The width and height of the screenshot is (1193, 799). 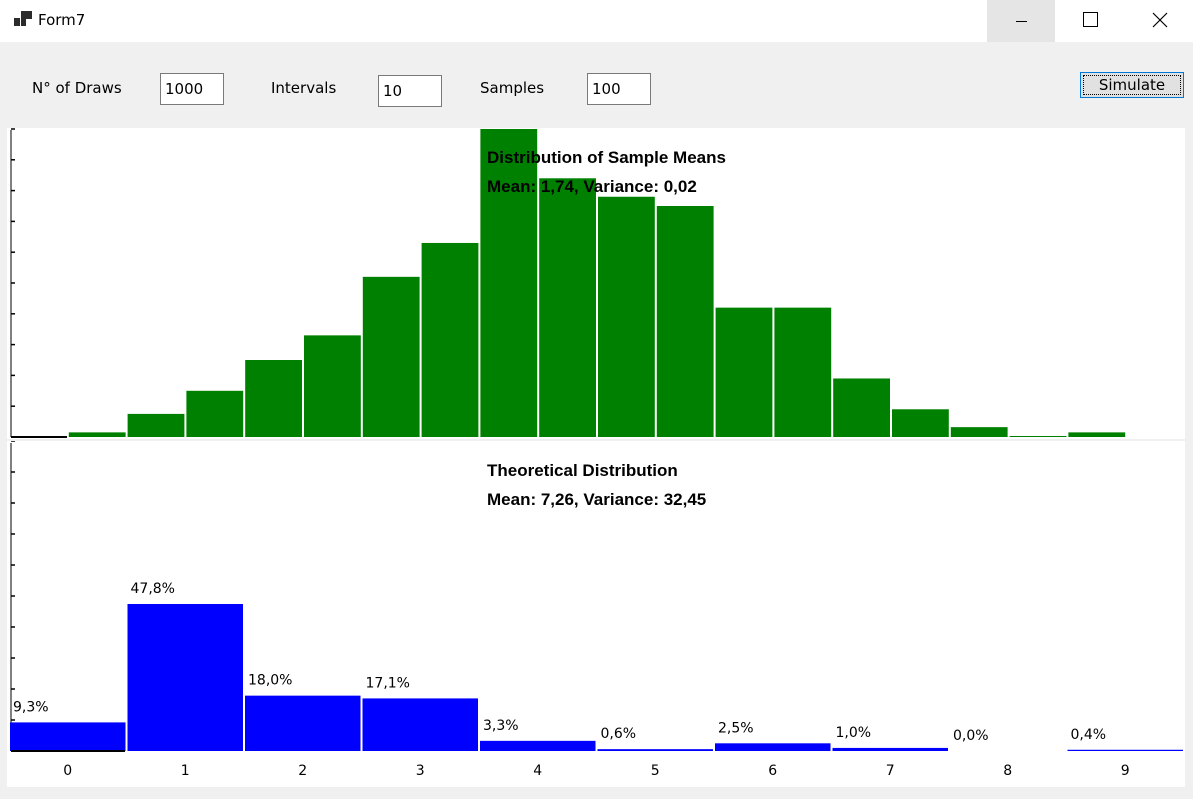 I want to click on draws-label: N° of Draws, so click(x=77, y=88).